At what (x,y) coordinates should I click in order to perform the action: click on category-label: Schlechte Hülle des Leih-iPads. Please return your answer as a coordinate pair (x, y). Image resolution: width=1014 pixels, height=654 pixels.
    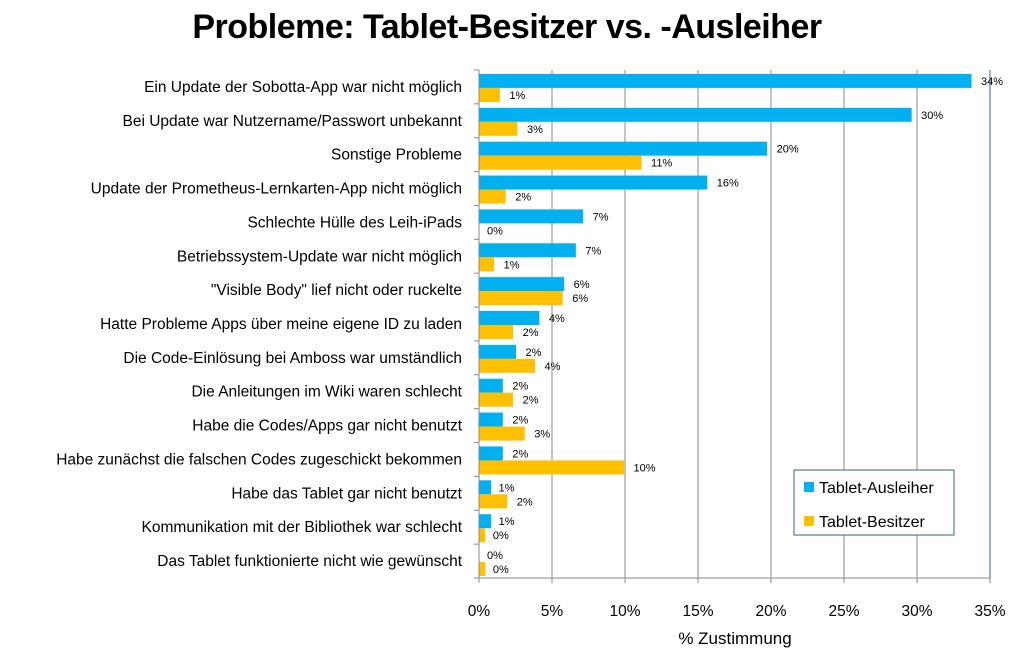
    Looking at the image, I should click on (354, 222).